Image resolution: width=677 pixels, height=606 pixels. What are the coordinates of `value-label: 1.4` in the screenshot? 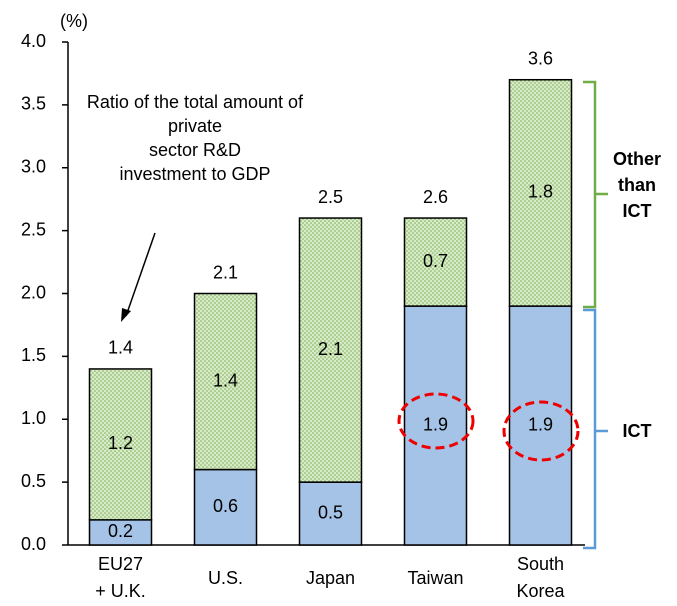 It's located at (225, 380).